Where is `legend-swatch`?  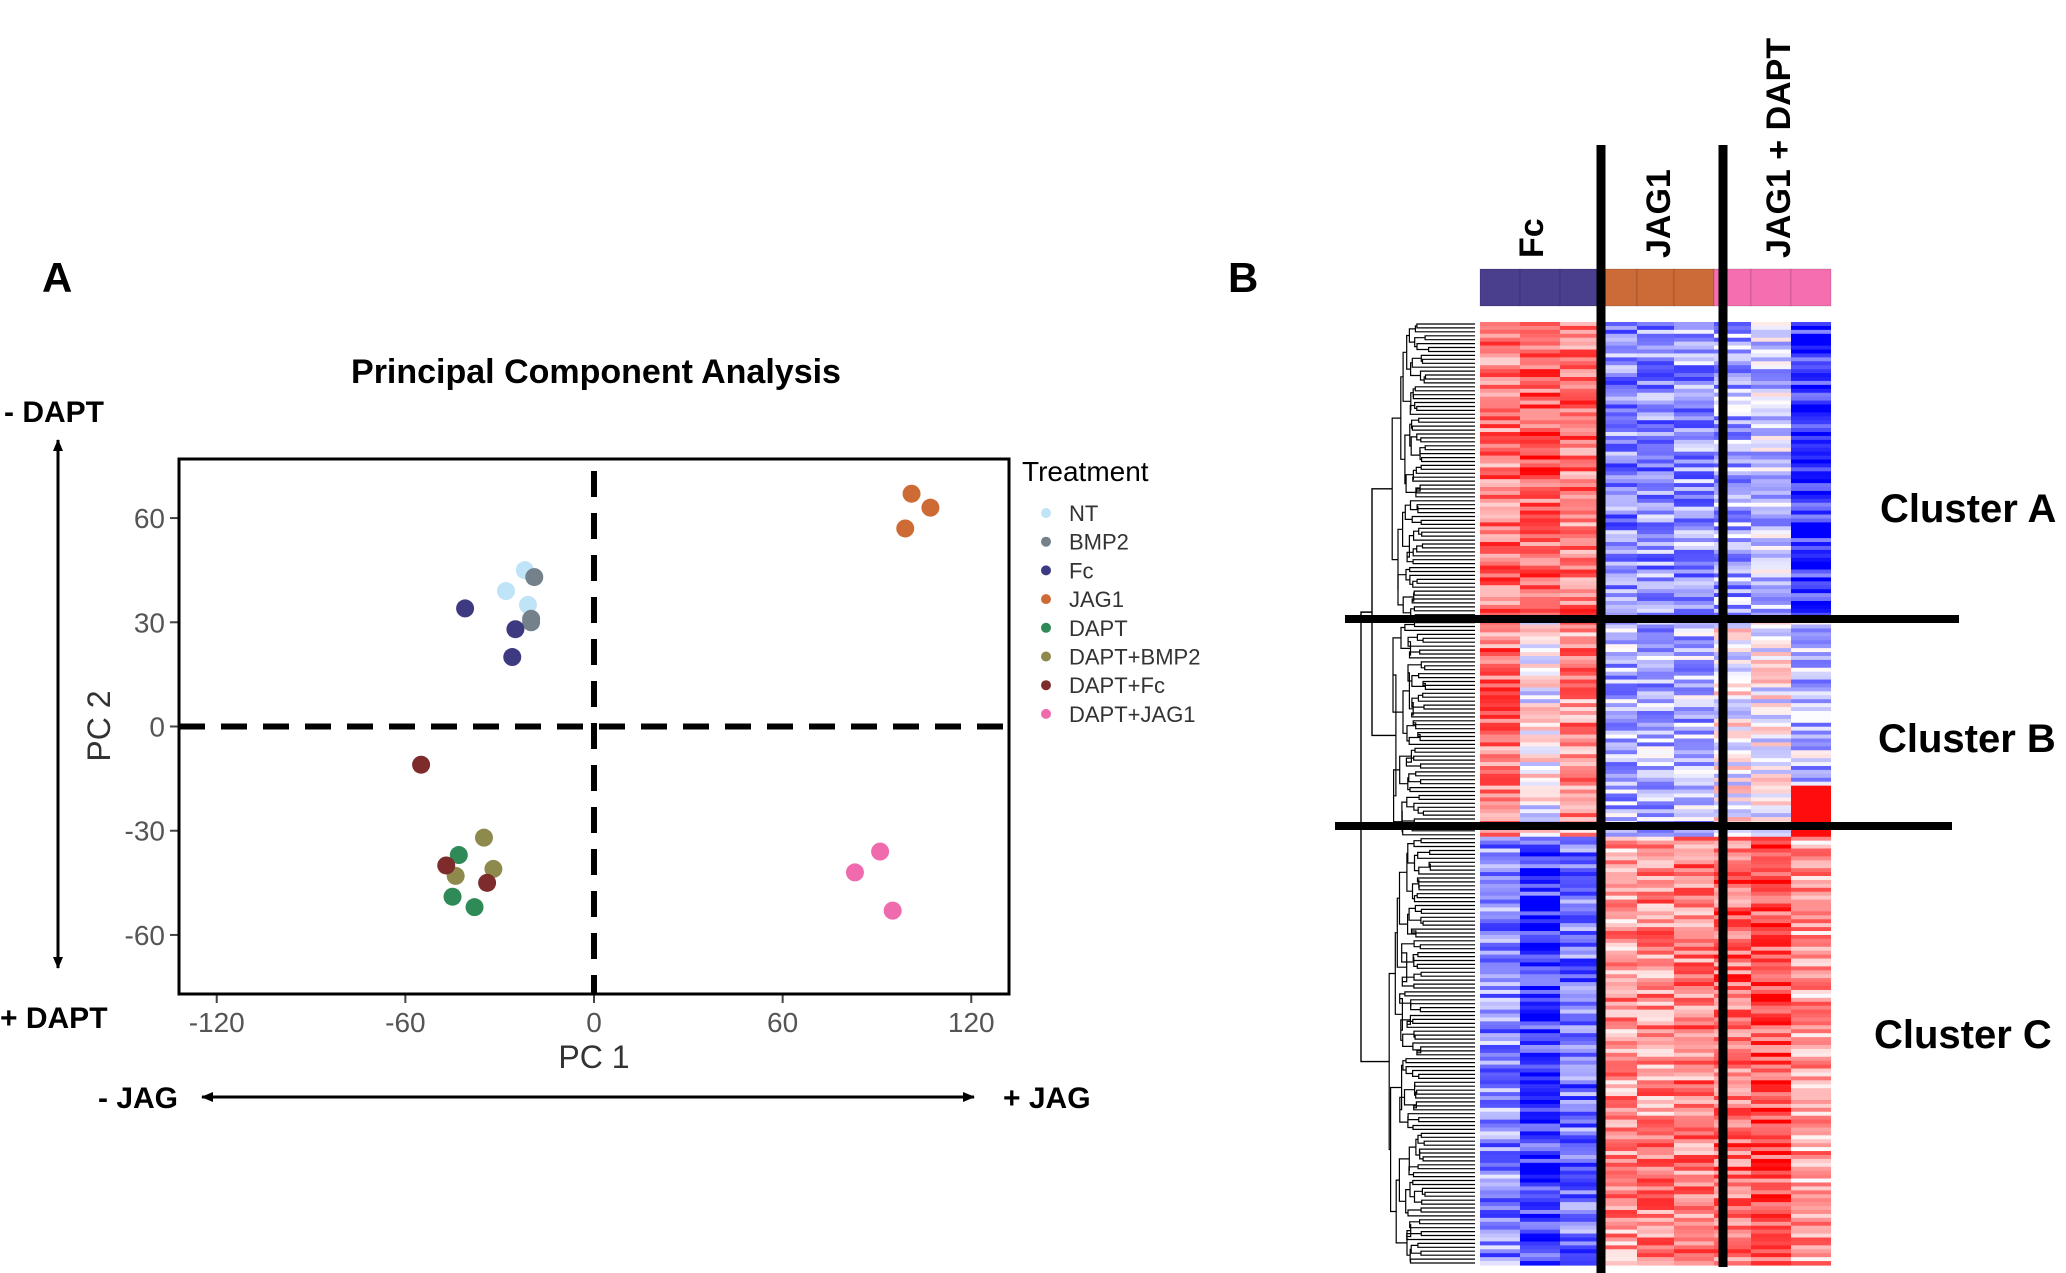
legend-swatch is located at coordinates (1046, 570).